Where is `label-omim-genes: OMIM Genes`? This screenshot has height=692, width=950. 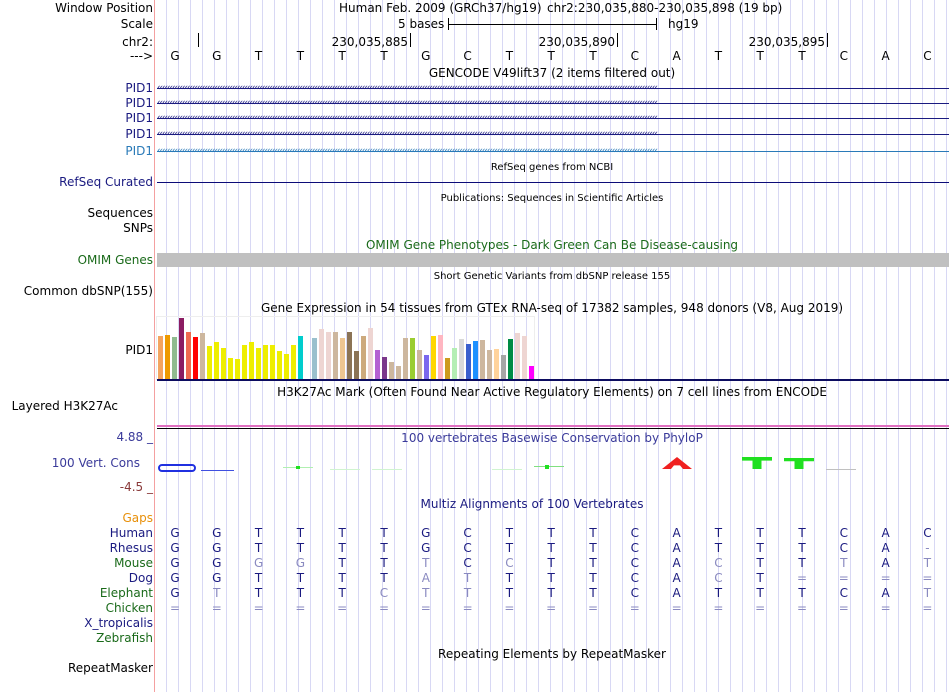
label-omim-genes: OMIM Genes is located at coordinates (115, 260).